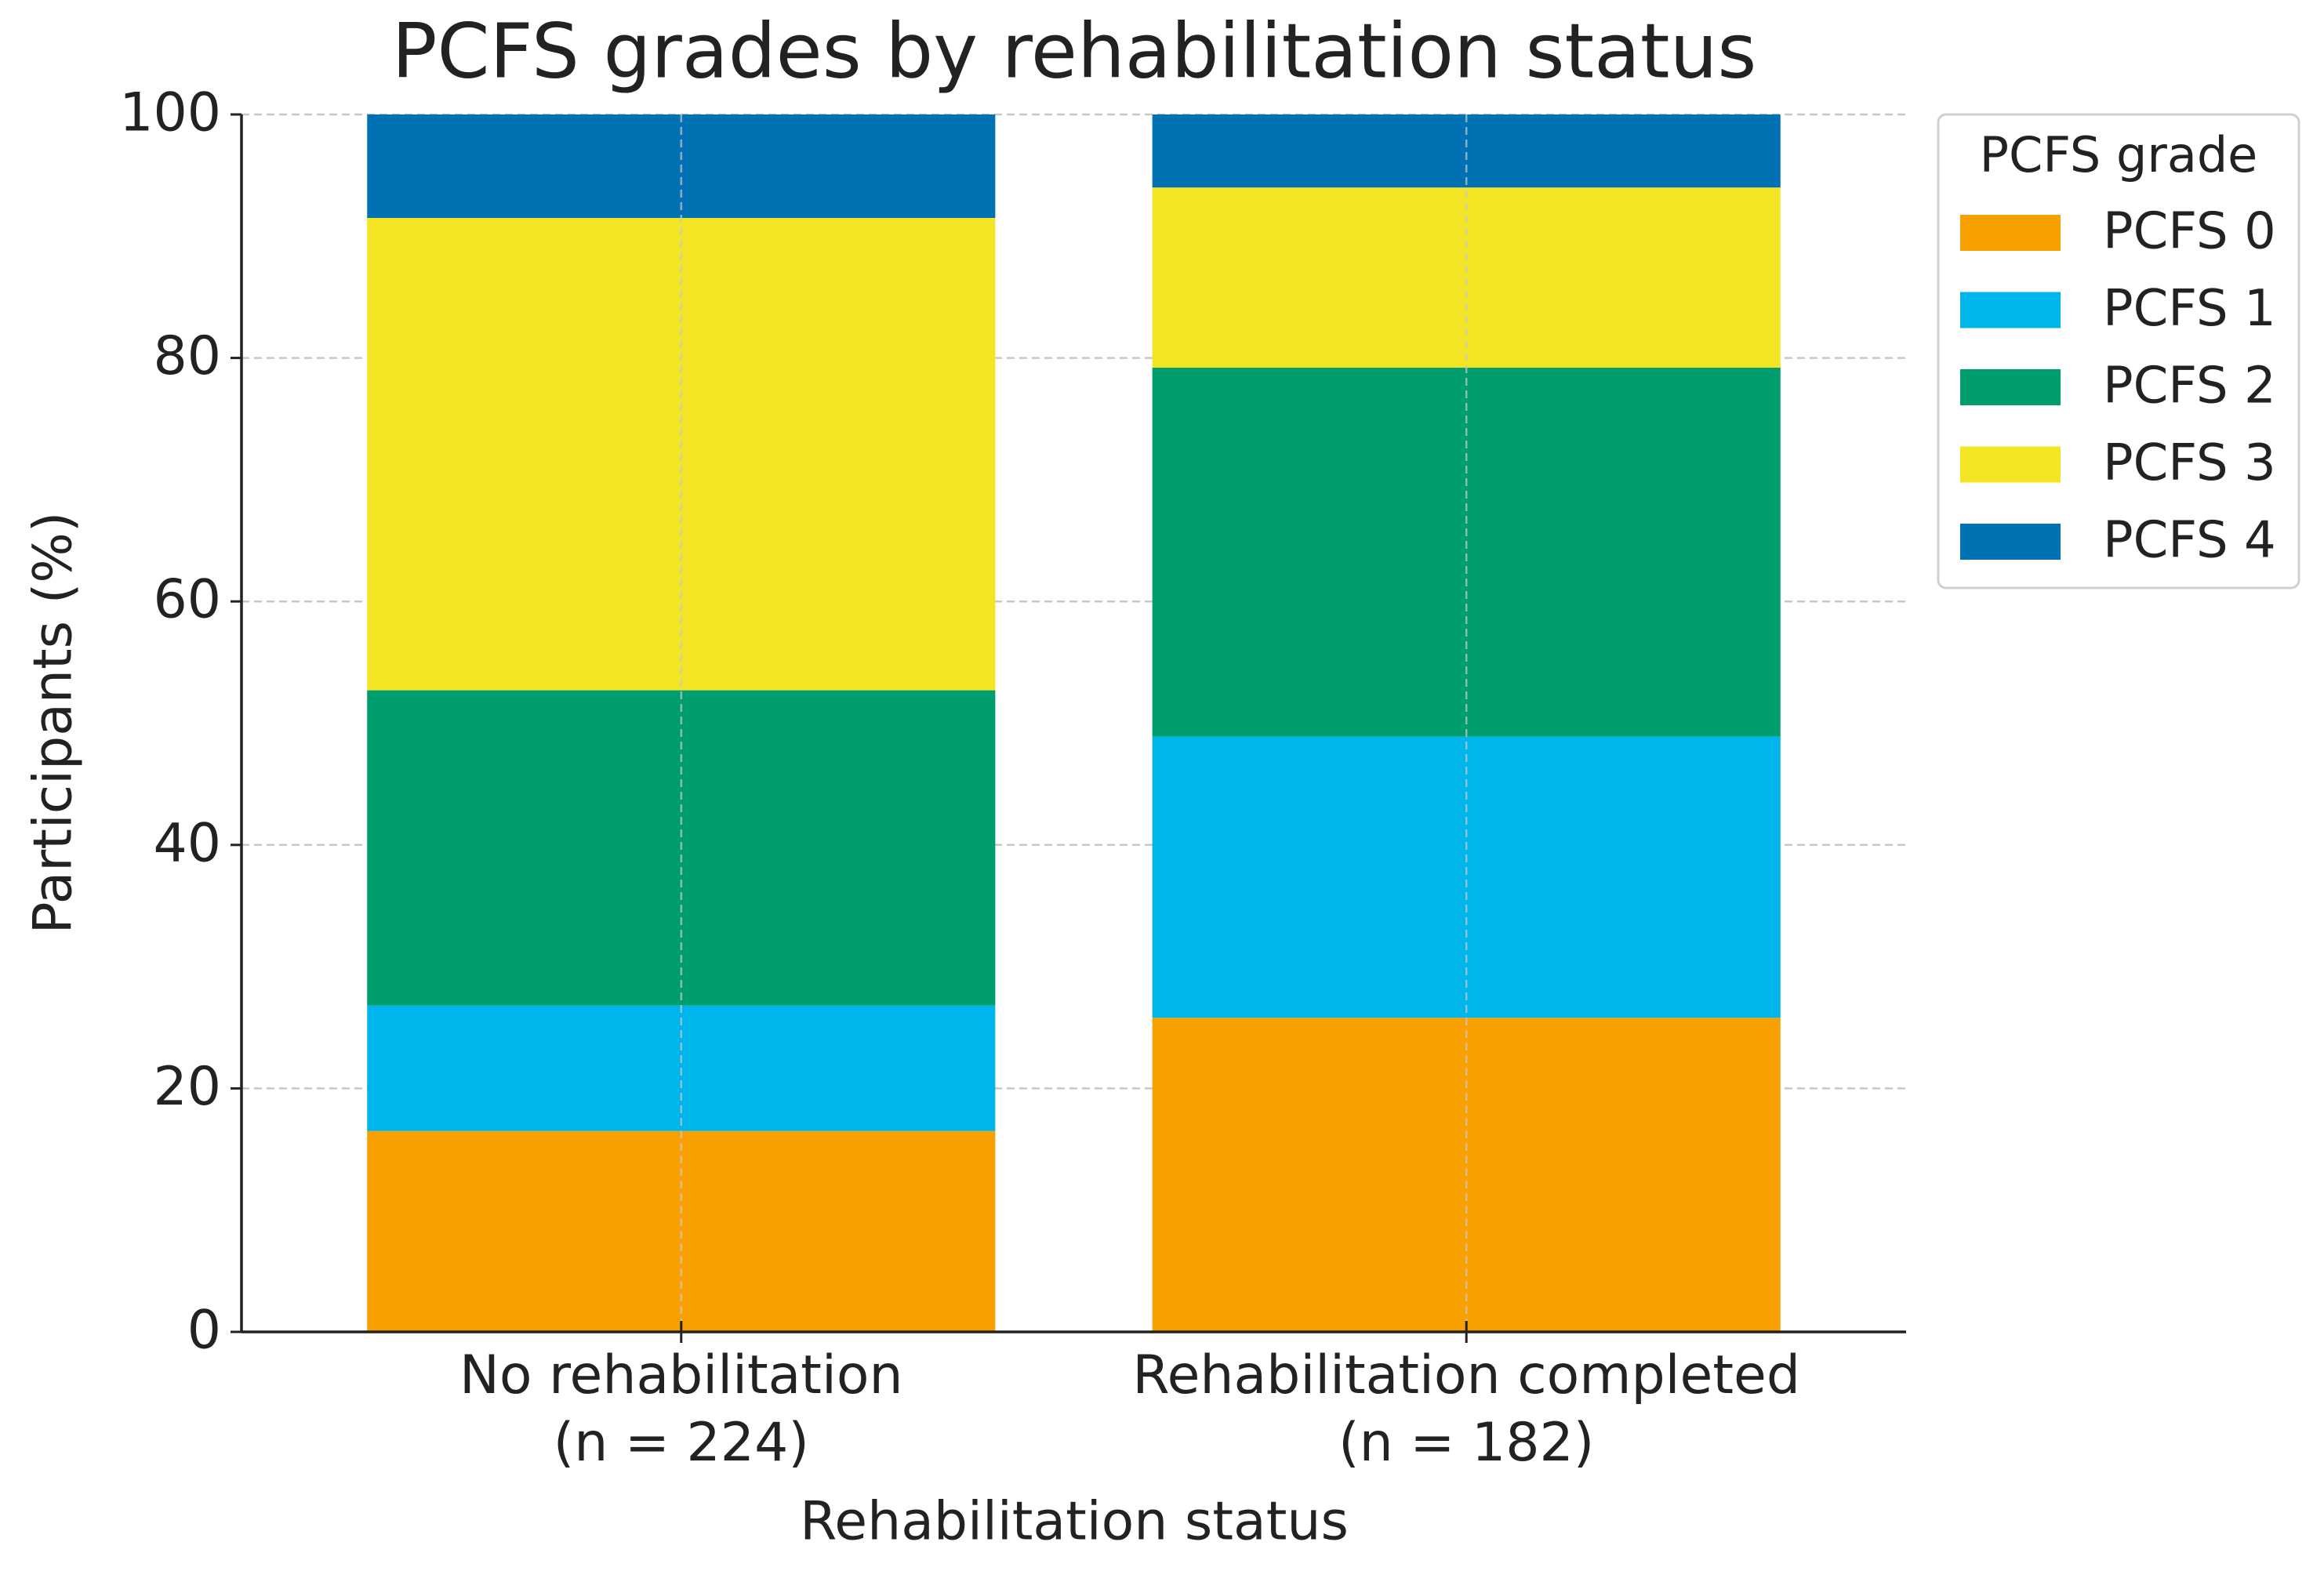 The height and width of the screenshot is (1571, 2324). Describe the element at coordinates (2189, 541) in the screenshot. I see `legend-label: PCFS 4` at that location.